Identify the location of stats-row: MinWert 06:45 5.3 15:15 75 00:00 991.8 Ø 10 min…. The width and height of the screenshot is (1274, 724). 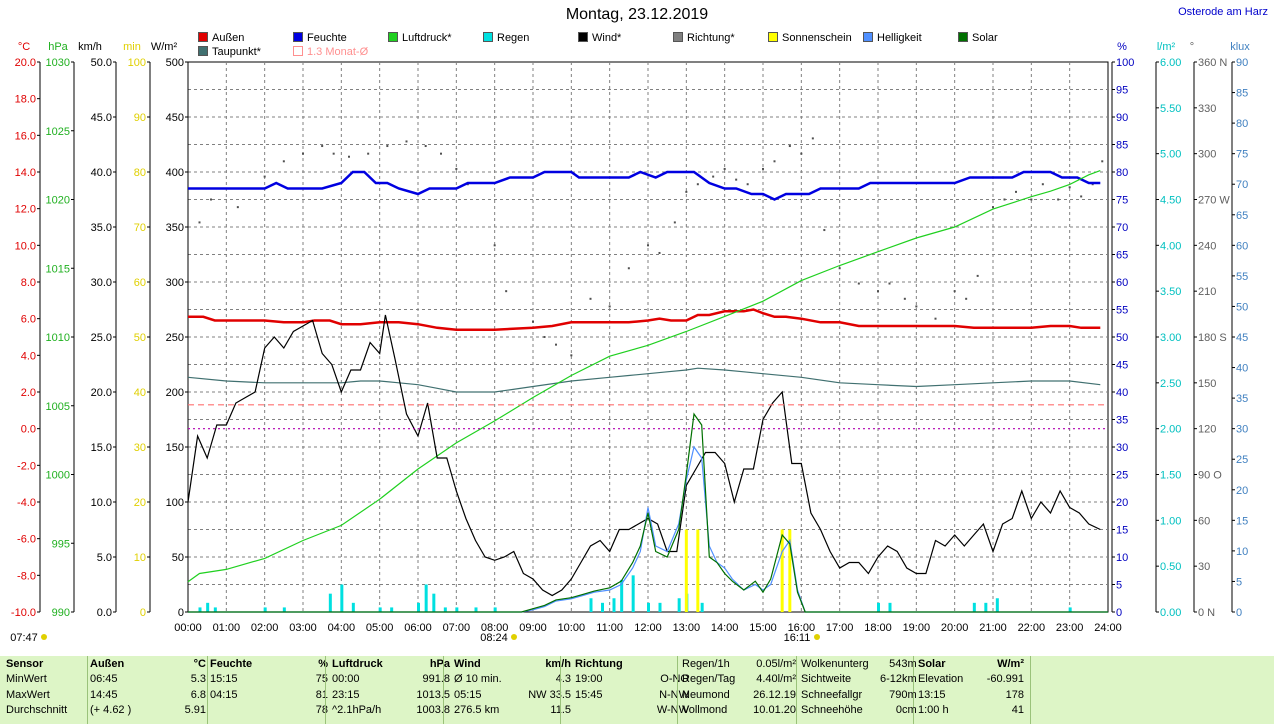
(347, 680).